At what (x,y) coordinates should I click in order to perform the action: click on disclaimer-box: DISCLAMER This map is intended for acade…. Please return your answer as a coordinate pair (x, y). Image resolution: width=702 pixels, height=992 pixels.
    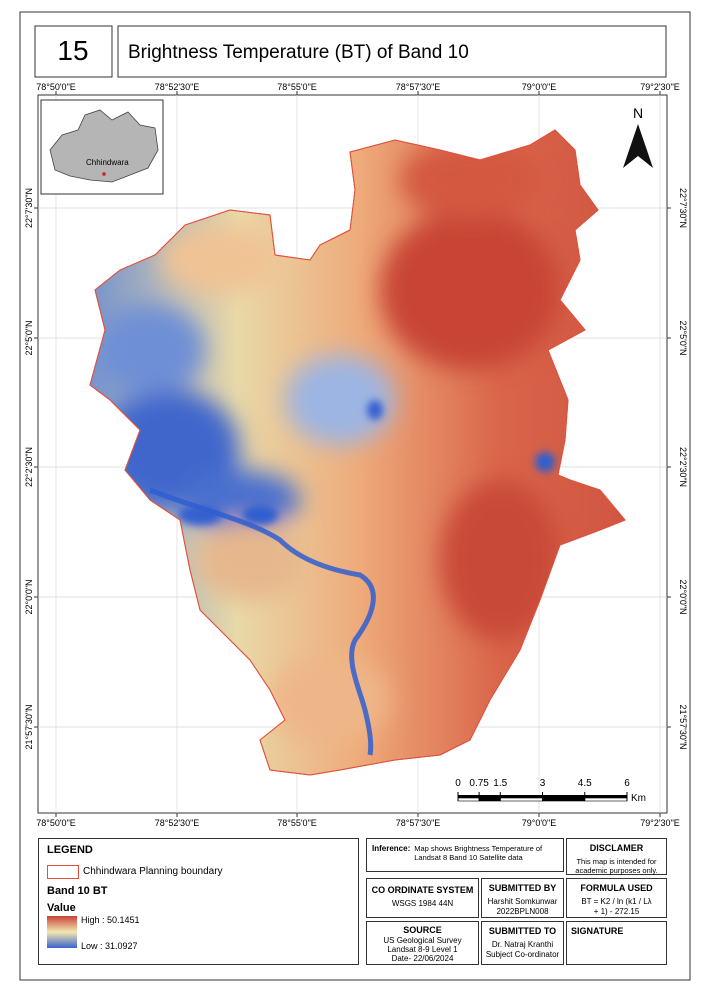
    Looking at the image, I should click on (616, 856).